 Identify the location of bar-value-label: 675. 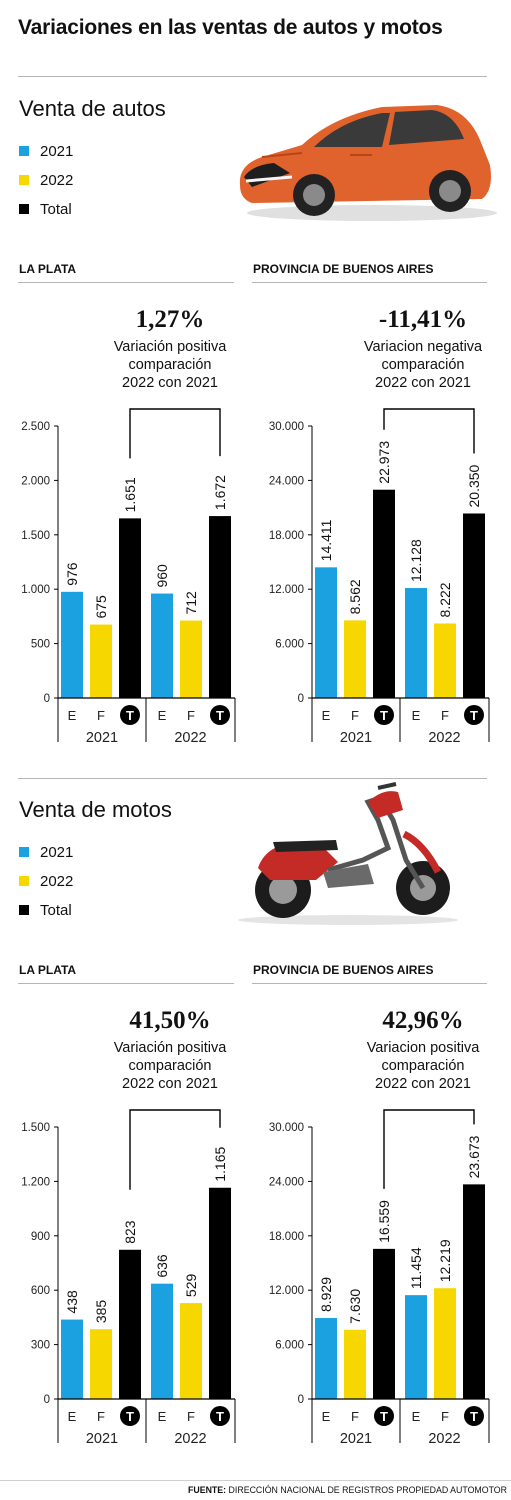
(101, 607).